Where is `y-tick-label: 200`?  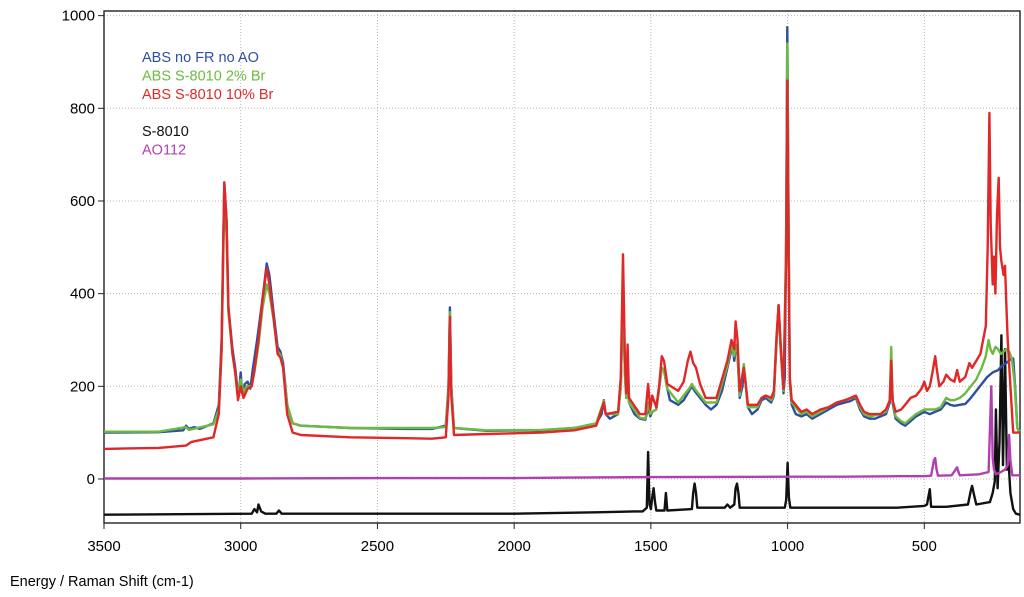 y-tick-label: 200 is located at coordinates (82, 386).